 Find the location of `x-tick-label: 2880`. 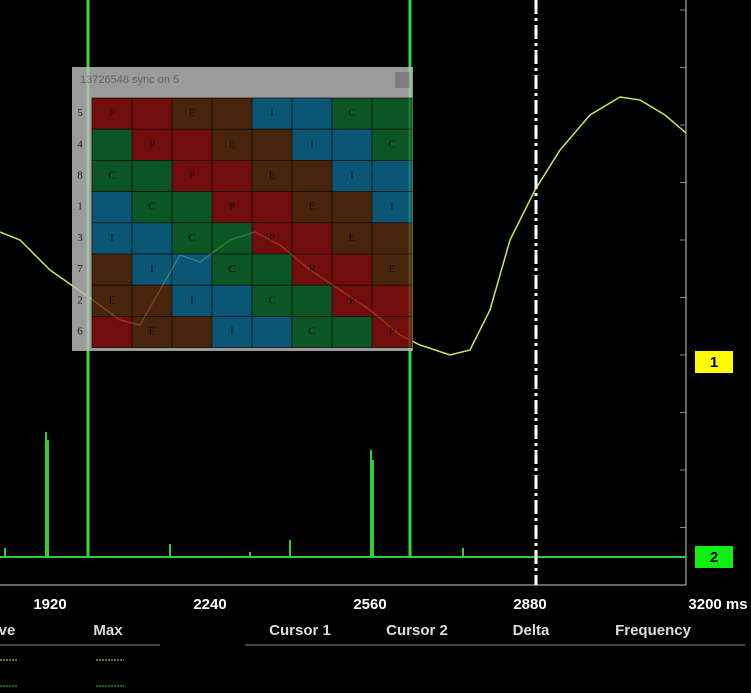

x-tick-label: 2880 is located at coordinates (529, 604).